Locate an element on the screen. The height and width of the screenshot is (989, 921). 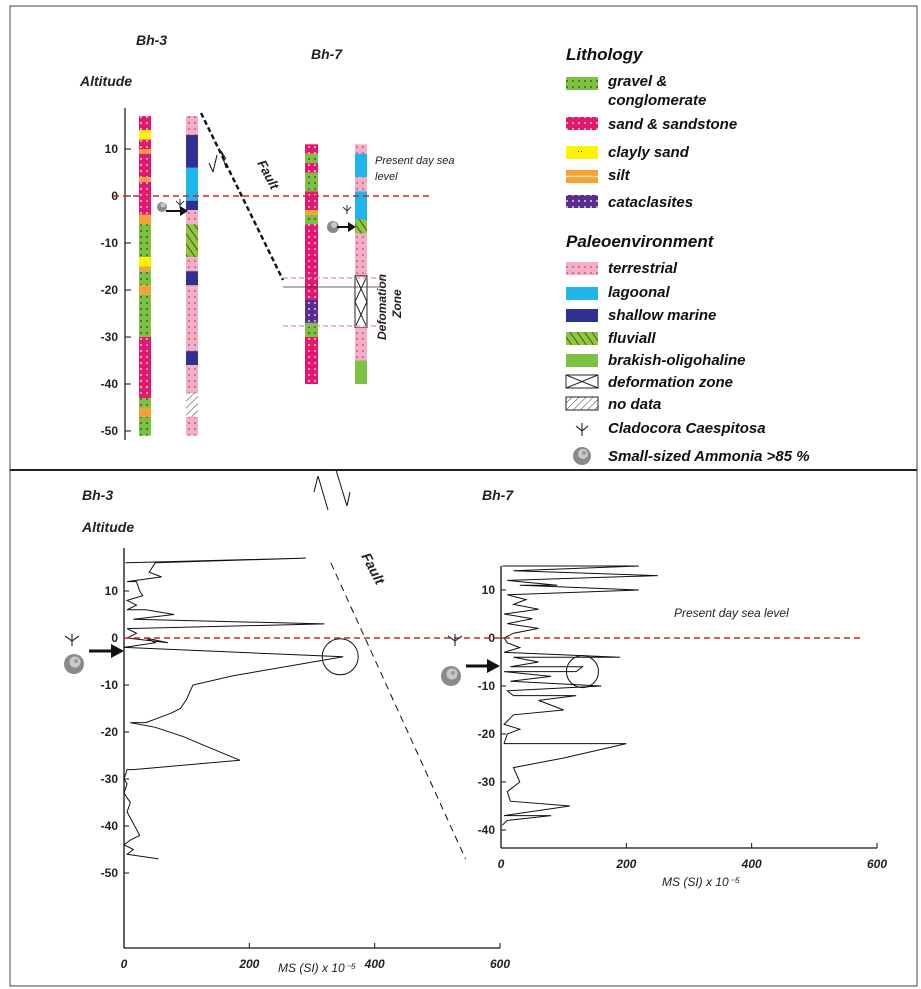
legend-swatch-no-data is located at coordinates (582, 403).